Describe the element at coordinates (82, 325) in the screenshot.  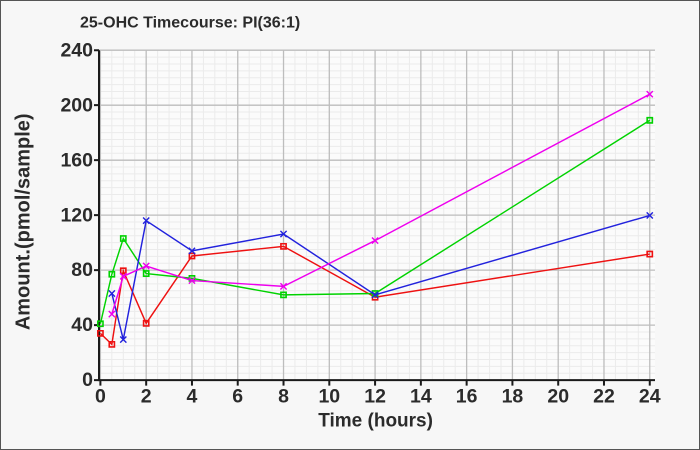
I see `svg-text: 40` at that location.